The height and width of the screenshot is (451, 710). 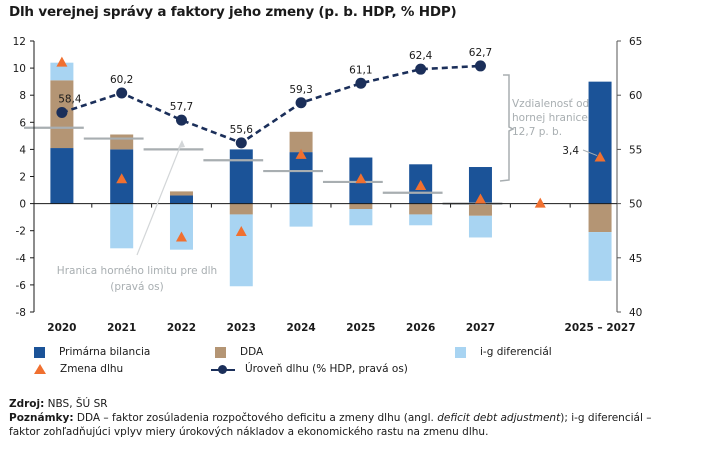 What do you see at coordinates (22, 123) in the screenshot?
I see `left-tick-label: 6` at bounding box center [22, 123].